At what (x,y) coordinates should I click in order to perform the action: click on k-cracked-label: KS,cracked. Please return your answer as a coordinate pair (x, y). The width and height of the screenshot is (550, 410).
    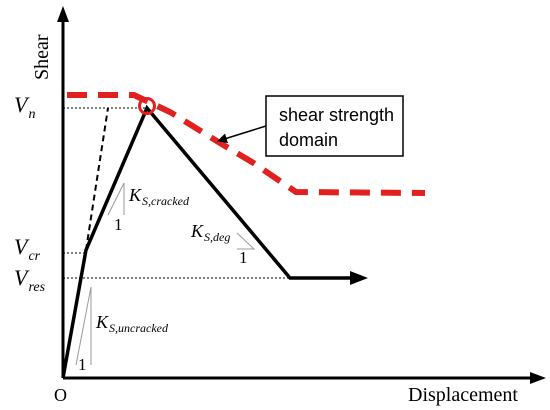
    Looking at the image, I should click on (159, 196).